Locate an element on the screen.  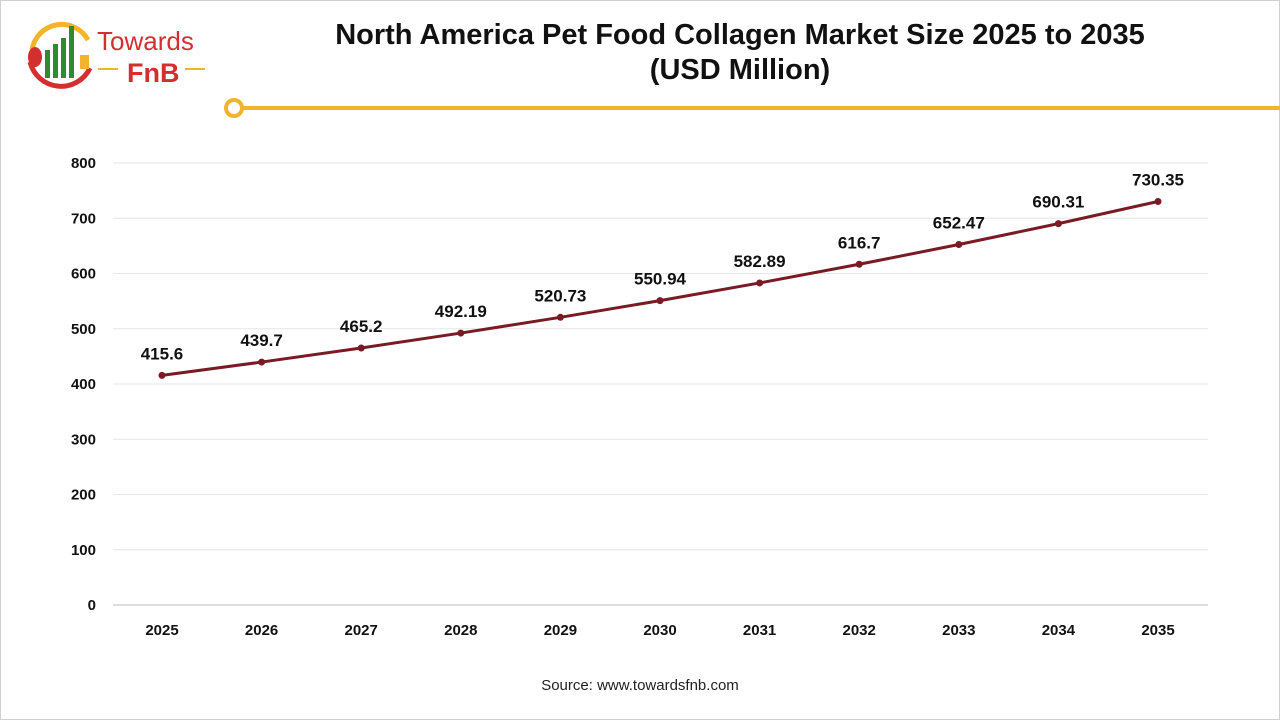
x-tick-label: 2031 is located at coordinates (759, 630).